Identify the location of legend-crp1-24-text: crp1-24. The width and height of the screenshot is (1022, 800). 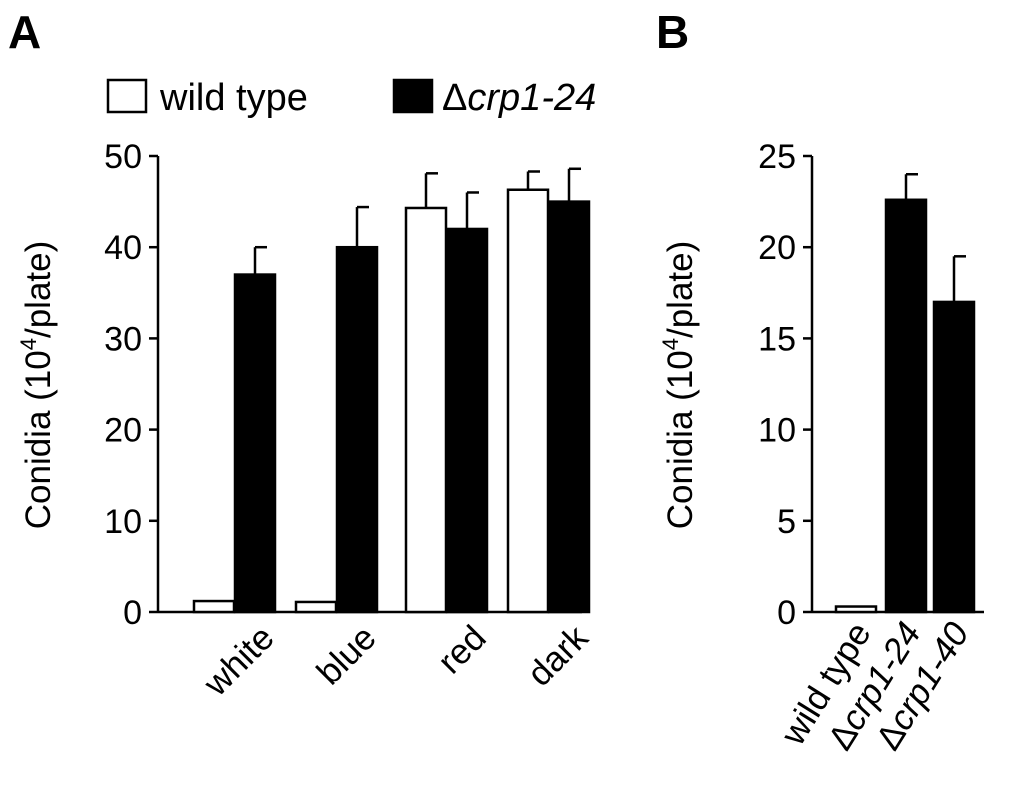
(531, 98).